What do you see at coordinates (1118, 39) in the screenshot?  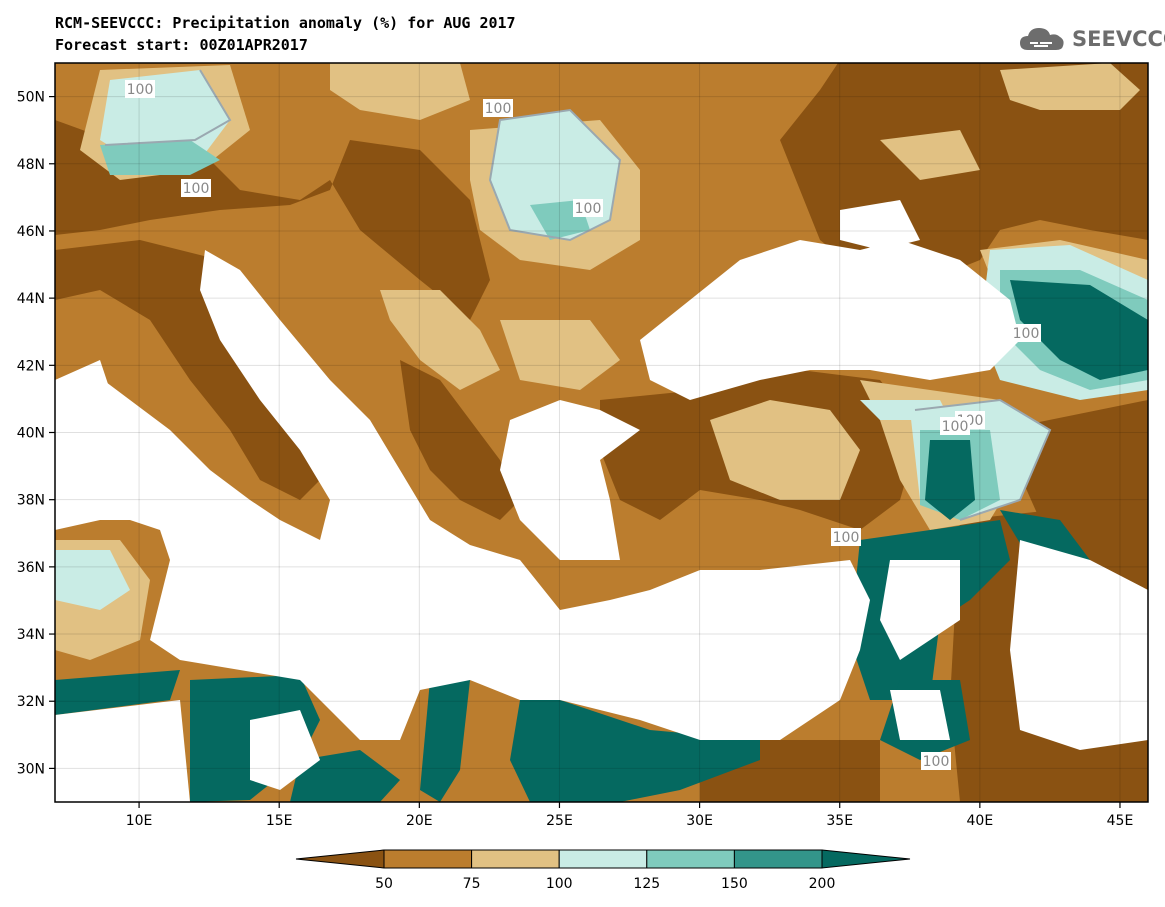 I see `logo-text: SEEVCCC` at bounding box center [1118, 39].